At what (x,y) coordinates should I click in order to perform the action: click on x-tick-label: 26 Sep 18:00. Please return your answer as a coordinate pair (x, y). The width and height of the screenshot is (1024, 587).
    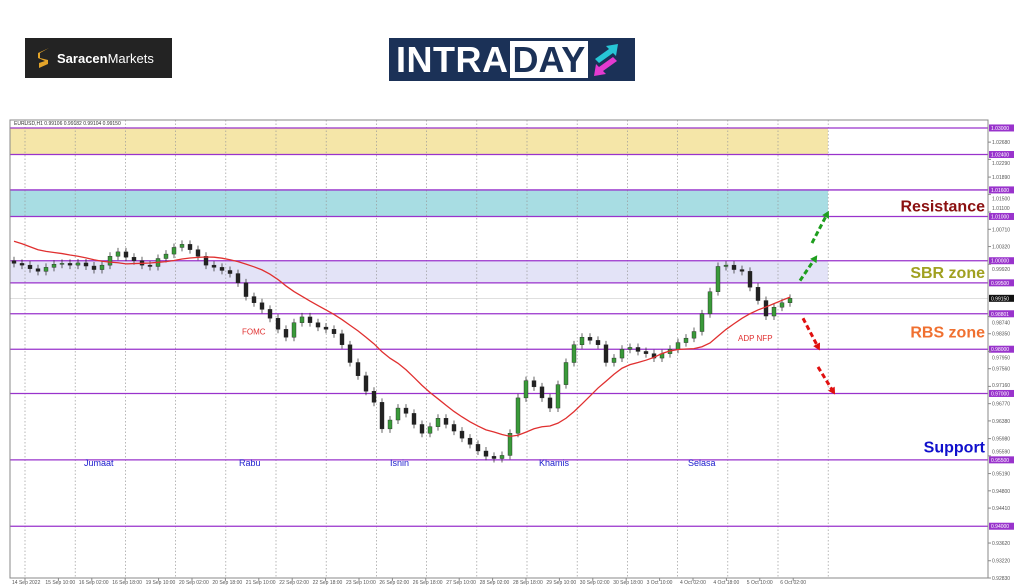
    Looking at the image, I should click on (428, 583).